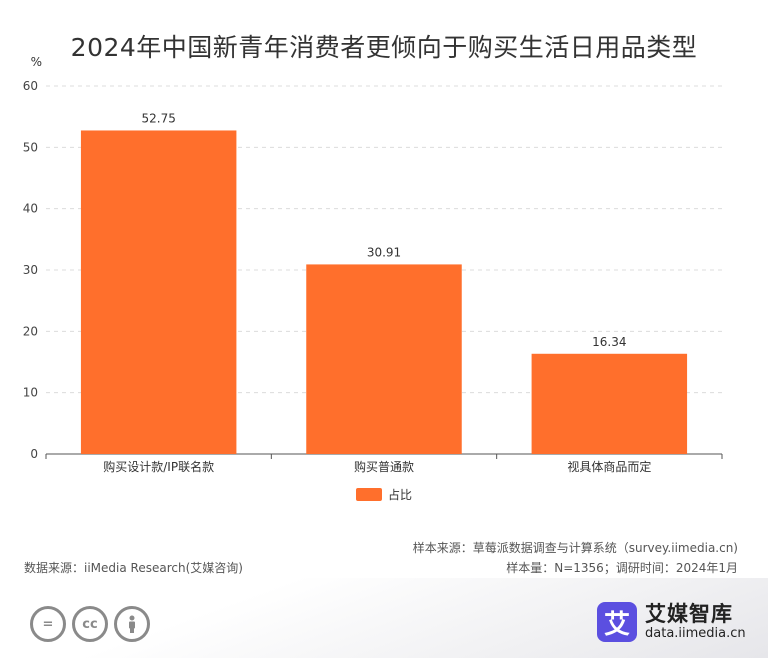 This screenshot has height=658, width=768. Describe the element at coordinates (30, 270) in the screenshot. I see `y-tick-label: 30` at that location.